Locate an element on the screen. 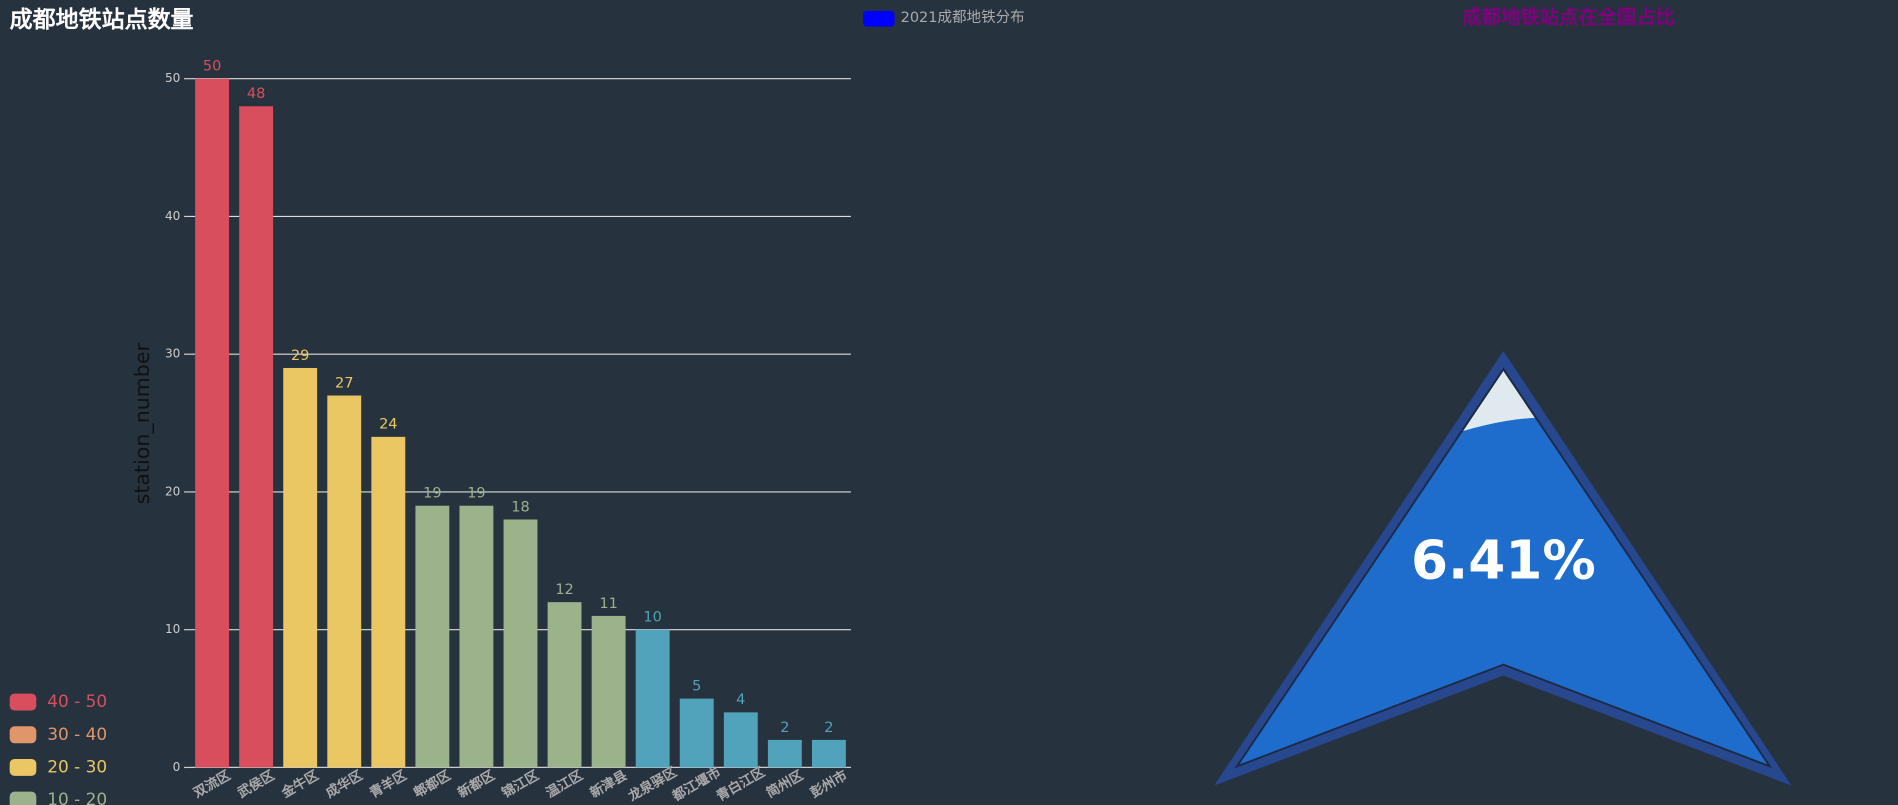 The height and width of the screenshot is (805, 1898). data-label: 50 is located at coordinates (212, 67).